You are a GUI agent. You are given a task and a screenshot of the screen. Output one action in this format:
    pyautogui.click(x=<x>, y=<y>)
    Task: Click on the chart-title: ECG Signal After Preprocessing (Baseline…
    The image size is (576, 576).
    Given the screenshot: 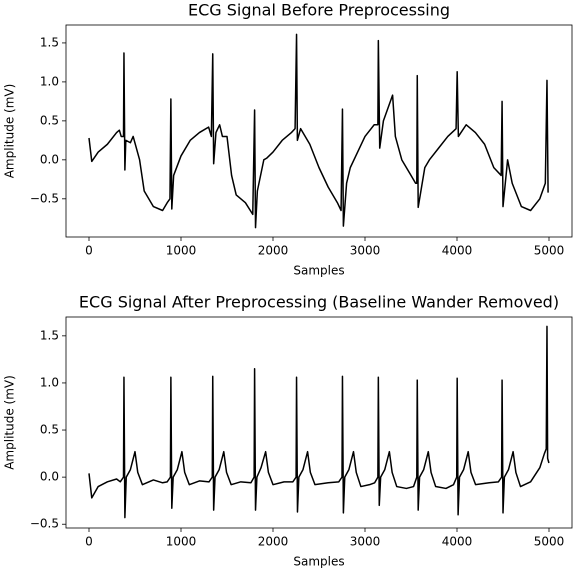 What is the action you would take?
    pyautogui.click(x=319, y=302)
    